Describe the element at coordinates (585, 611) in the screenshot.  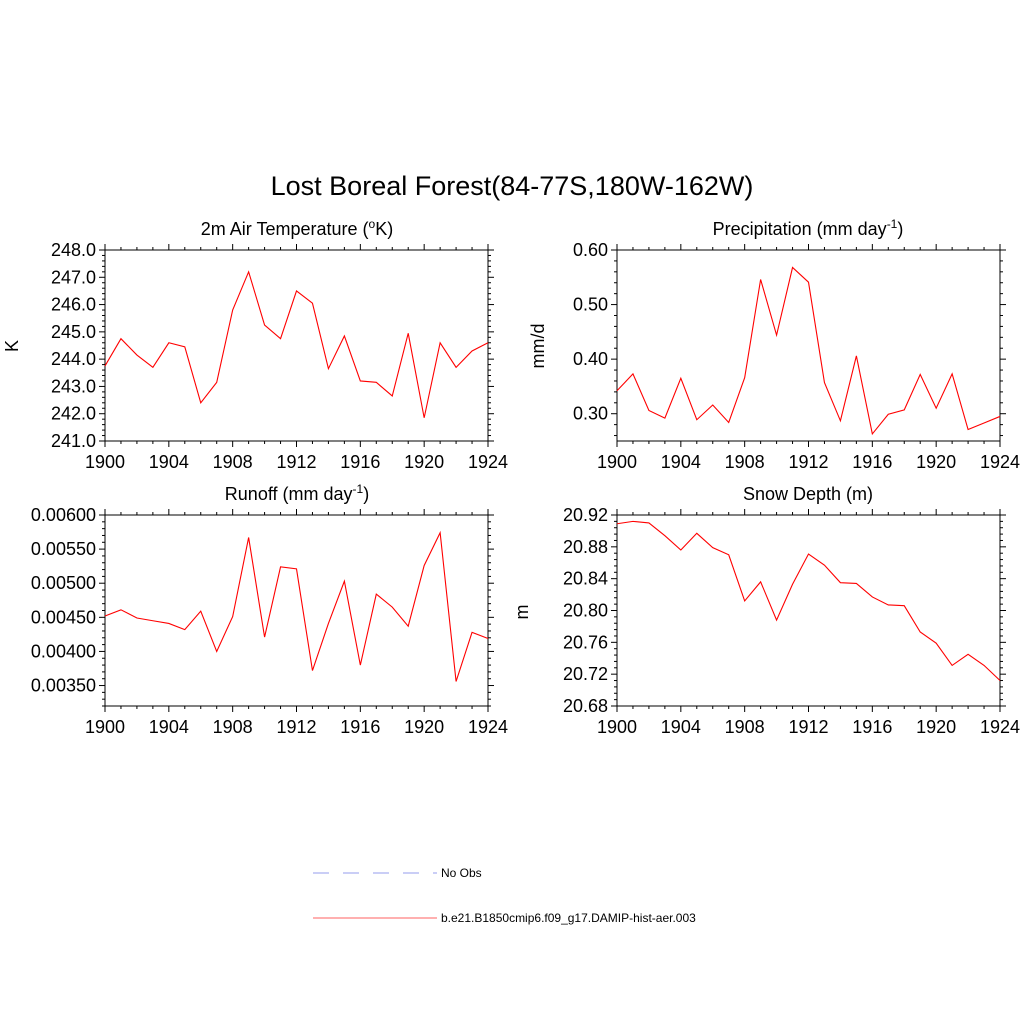
I see `y-tick-label-snow: 20.80` at that location.